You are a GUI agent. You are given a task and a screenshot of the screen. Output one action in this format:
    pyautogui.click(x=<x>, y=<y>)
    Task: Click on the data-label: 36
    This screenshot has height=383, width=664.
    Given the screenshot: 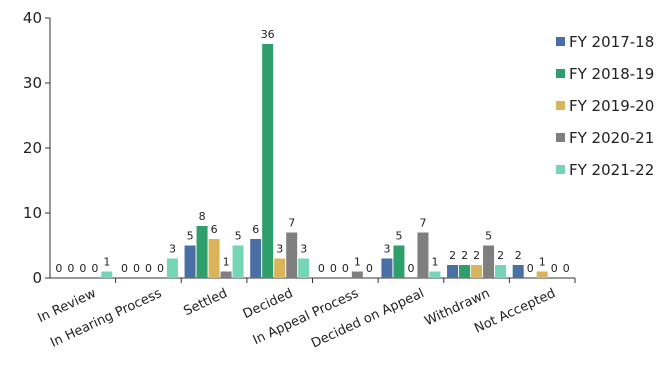 What is the action you would take?
    pyautogui.click(x=268, y=34)
    